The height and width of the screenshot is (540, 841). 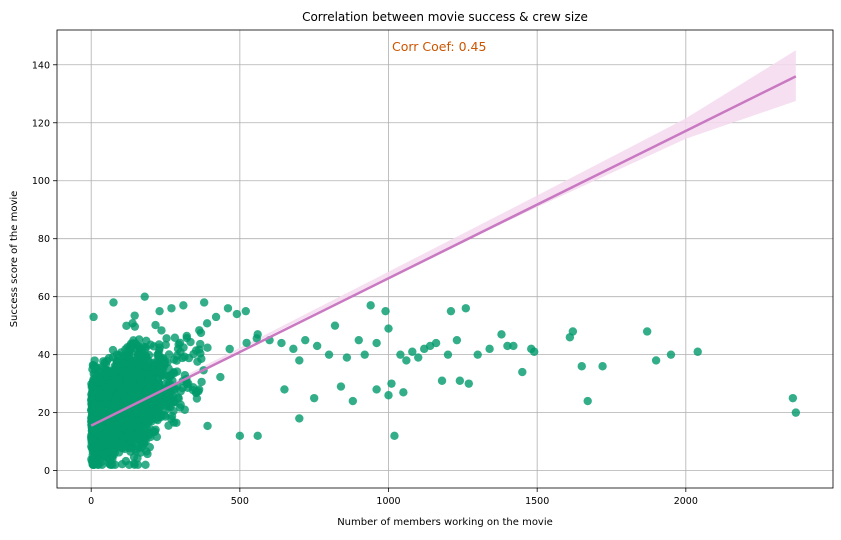 What do you see at coordinates (14, 259) in the screenshot?
I see `y-axis-label: Success score of the movie` at bounding box center [14, 259].